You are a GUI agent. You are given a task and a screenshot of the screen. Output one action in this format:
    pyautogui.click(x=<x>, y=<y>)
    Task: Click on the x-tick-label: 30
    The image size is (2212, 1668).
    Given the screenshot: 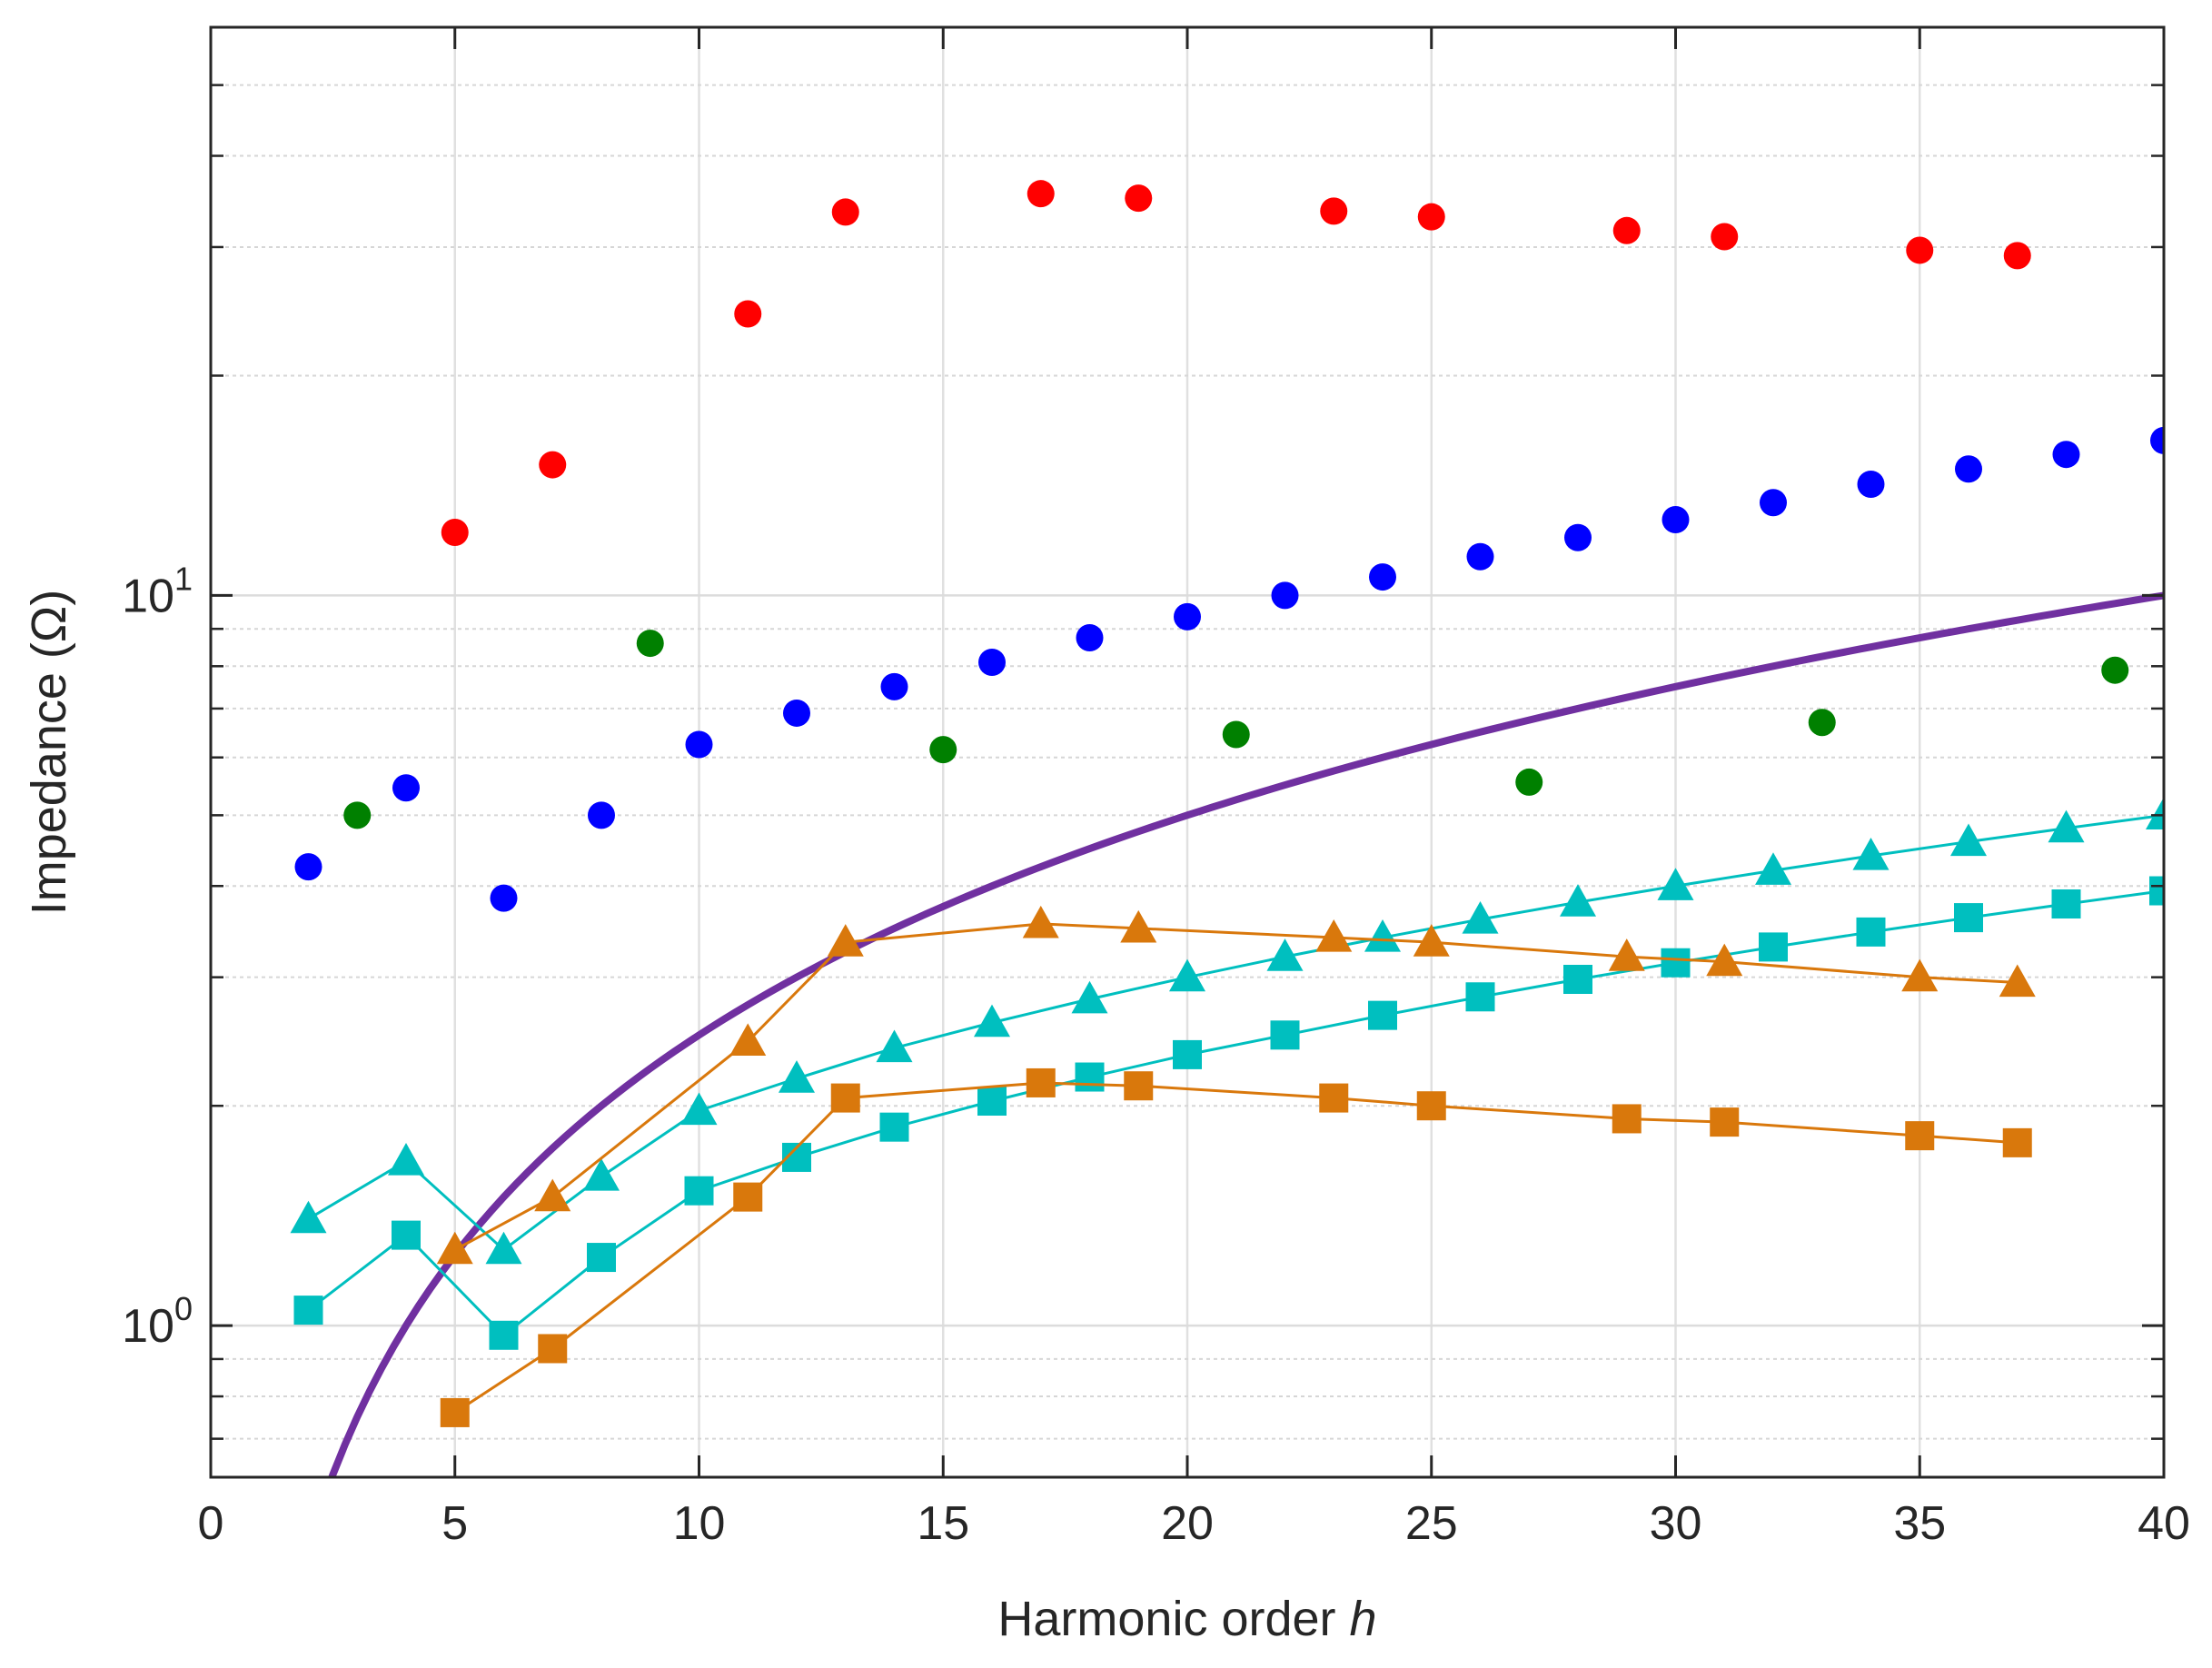 What is the action you would take?
    pyautogui.click(x=1676, y=1523)
    